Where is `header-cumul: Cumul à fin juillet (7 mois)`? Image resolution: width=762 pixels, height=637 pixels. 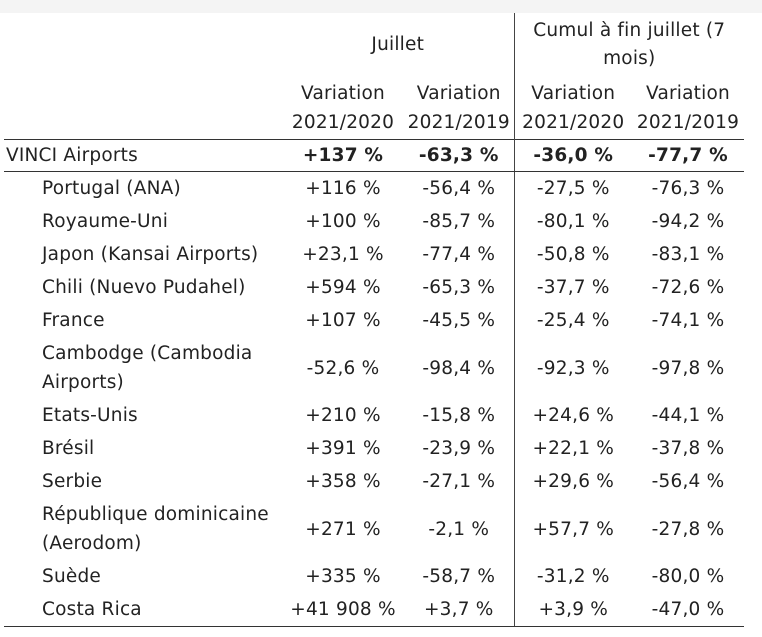
header-cumul: Cumul à fin juillet (7 mois) is located at coordinates (628, 45).